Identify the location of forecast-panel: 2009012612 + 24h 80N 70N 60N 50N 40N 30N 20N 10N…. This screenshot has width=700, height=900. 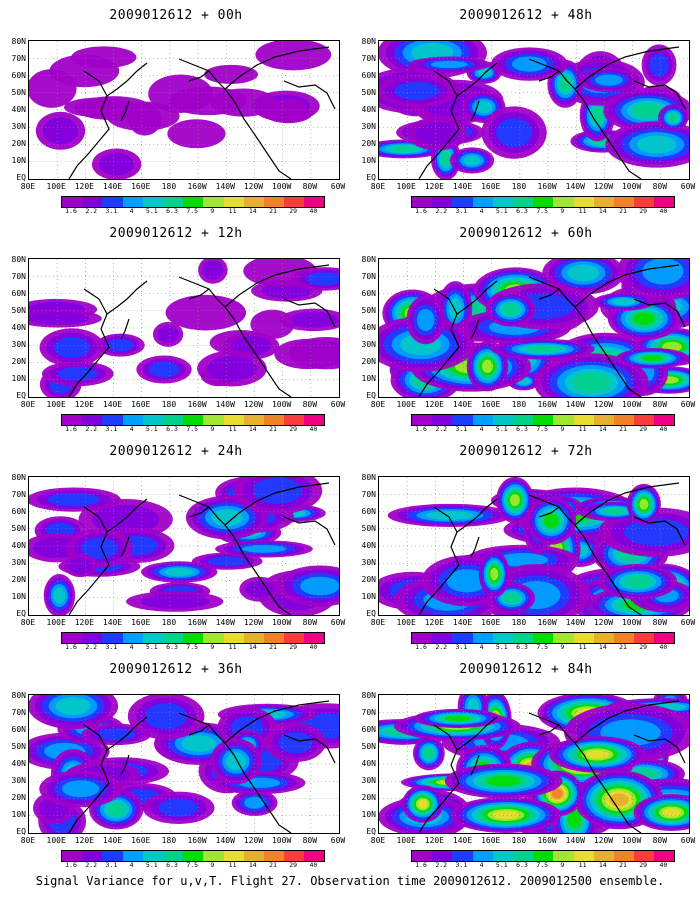
(176, 547).